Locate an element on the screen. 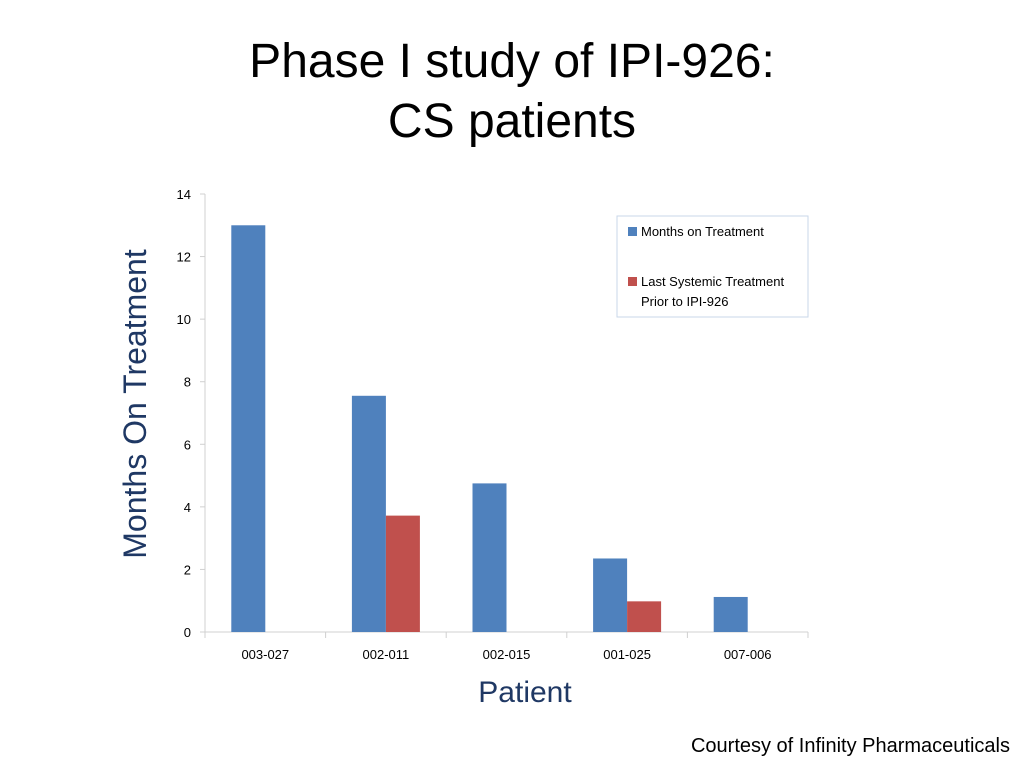 The height and width of the screenshot is (768, 1024). y-axis: 0 2 4 6 8 10 12 14 is located at coordinates (191, 413).